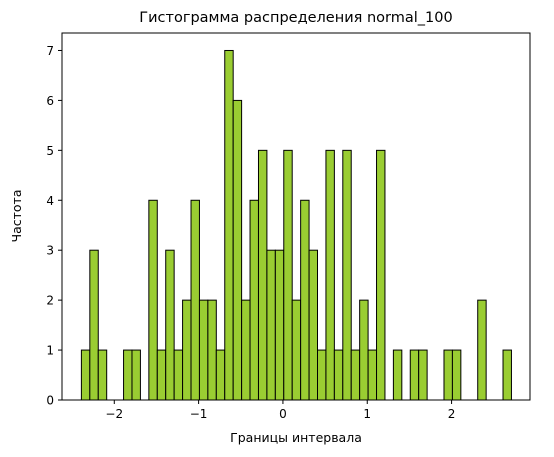 This screenshot has height=457, width=554. Describe the element at coordinates (50, 351) in the screenshot. I see `y-tick-label: 1` at that location.